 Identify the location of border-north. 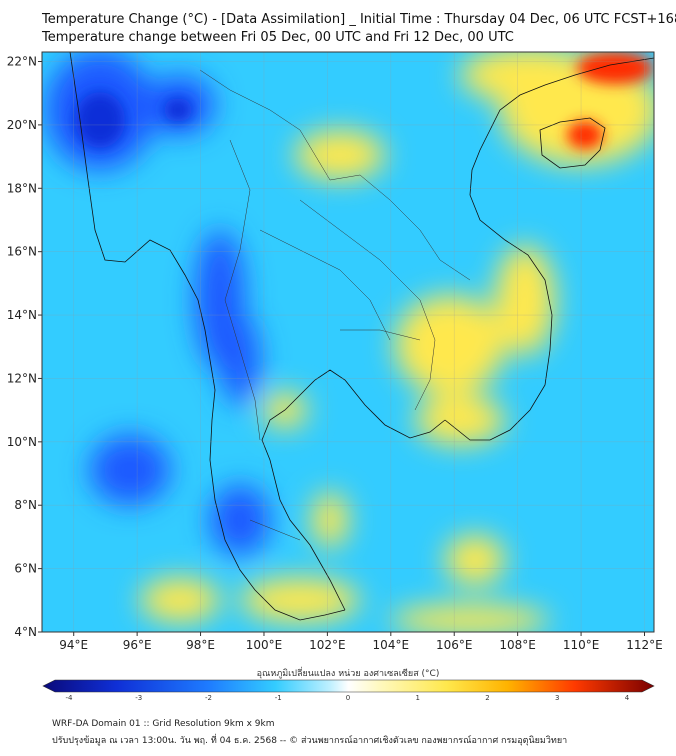
(335, 175).